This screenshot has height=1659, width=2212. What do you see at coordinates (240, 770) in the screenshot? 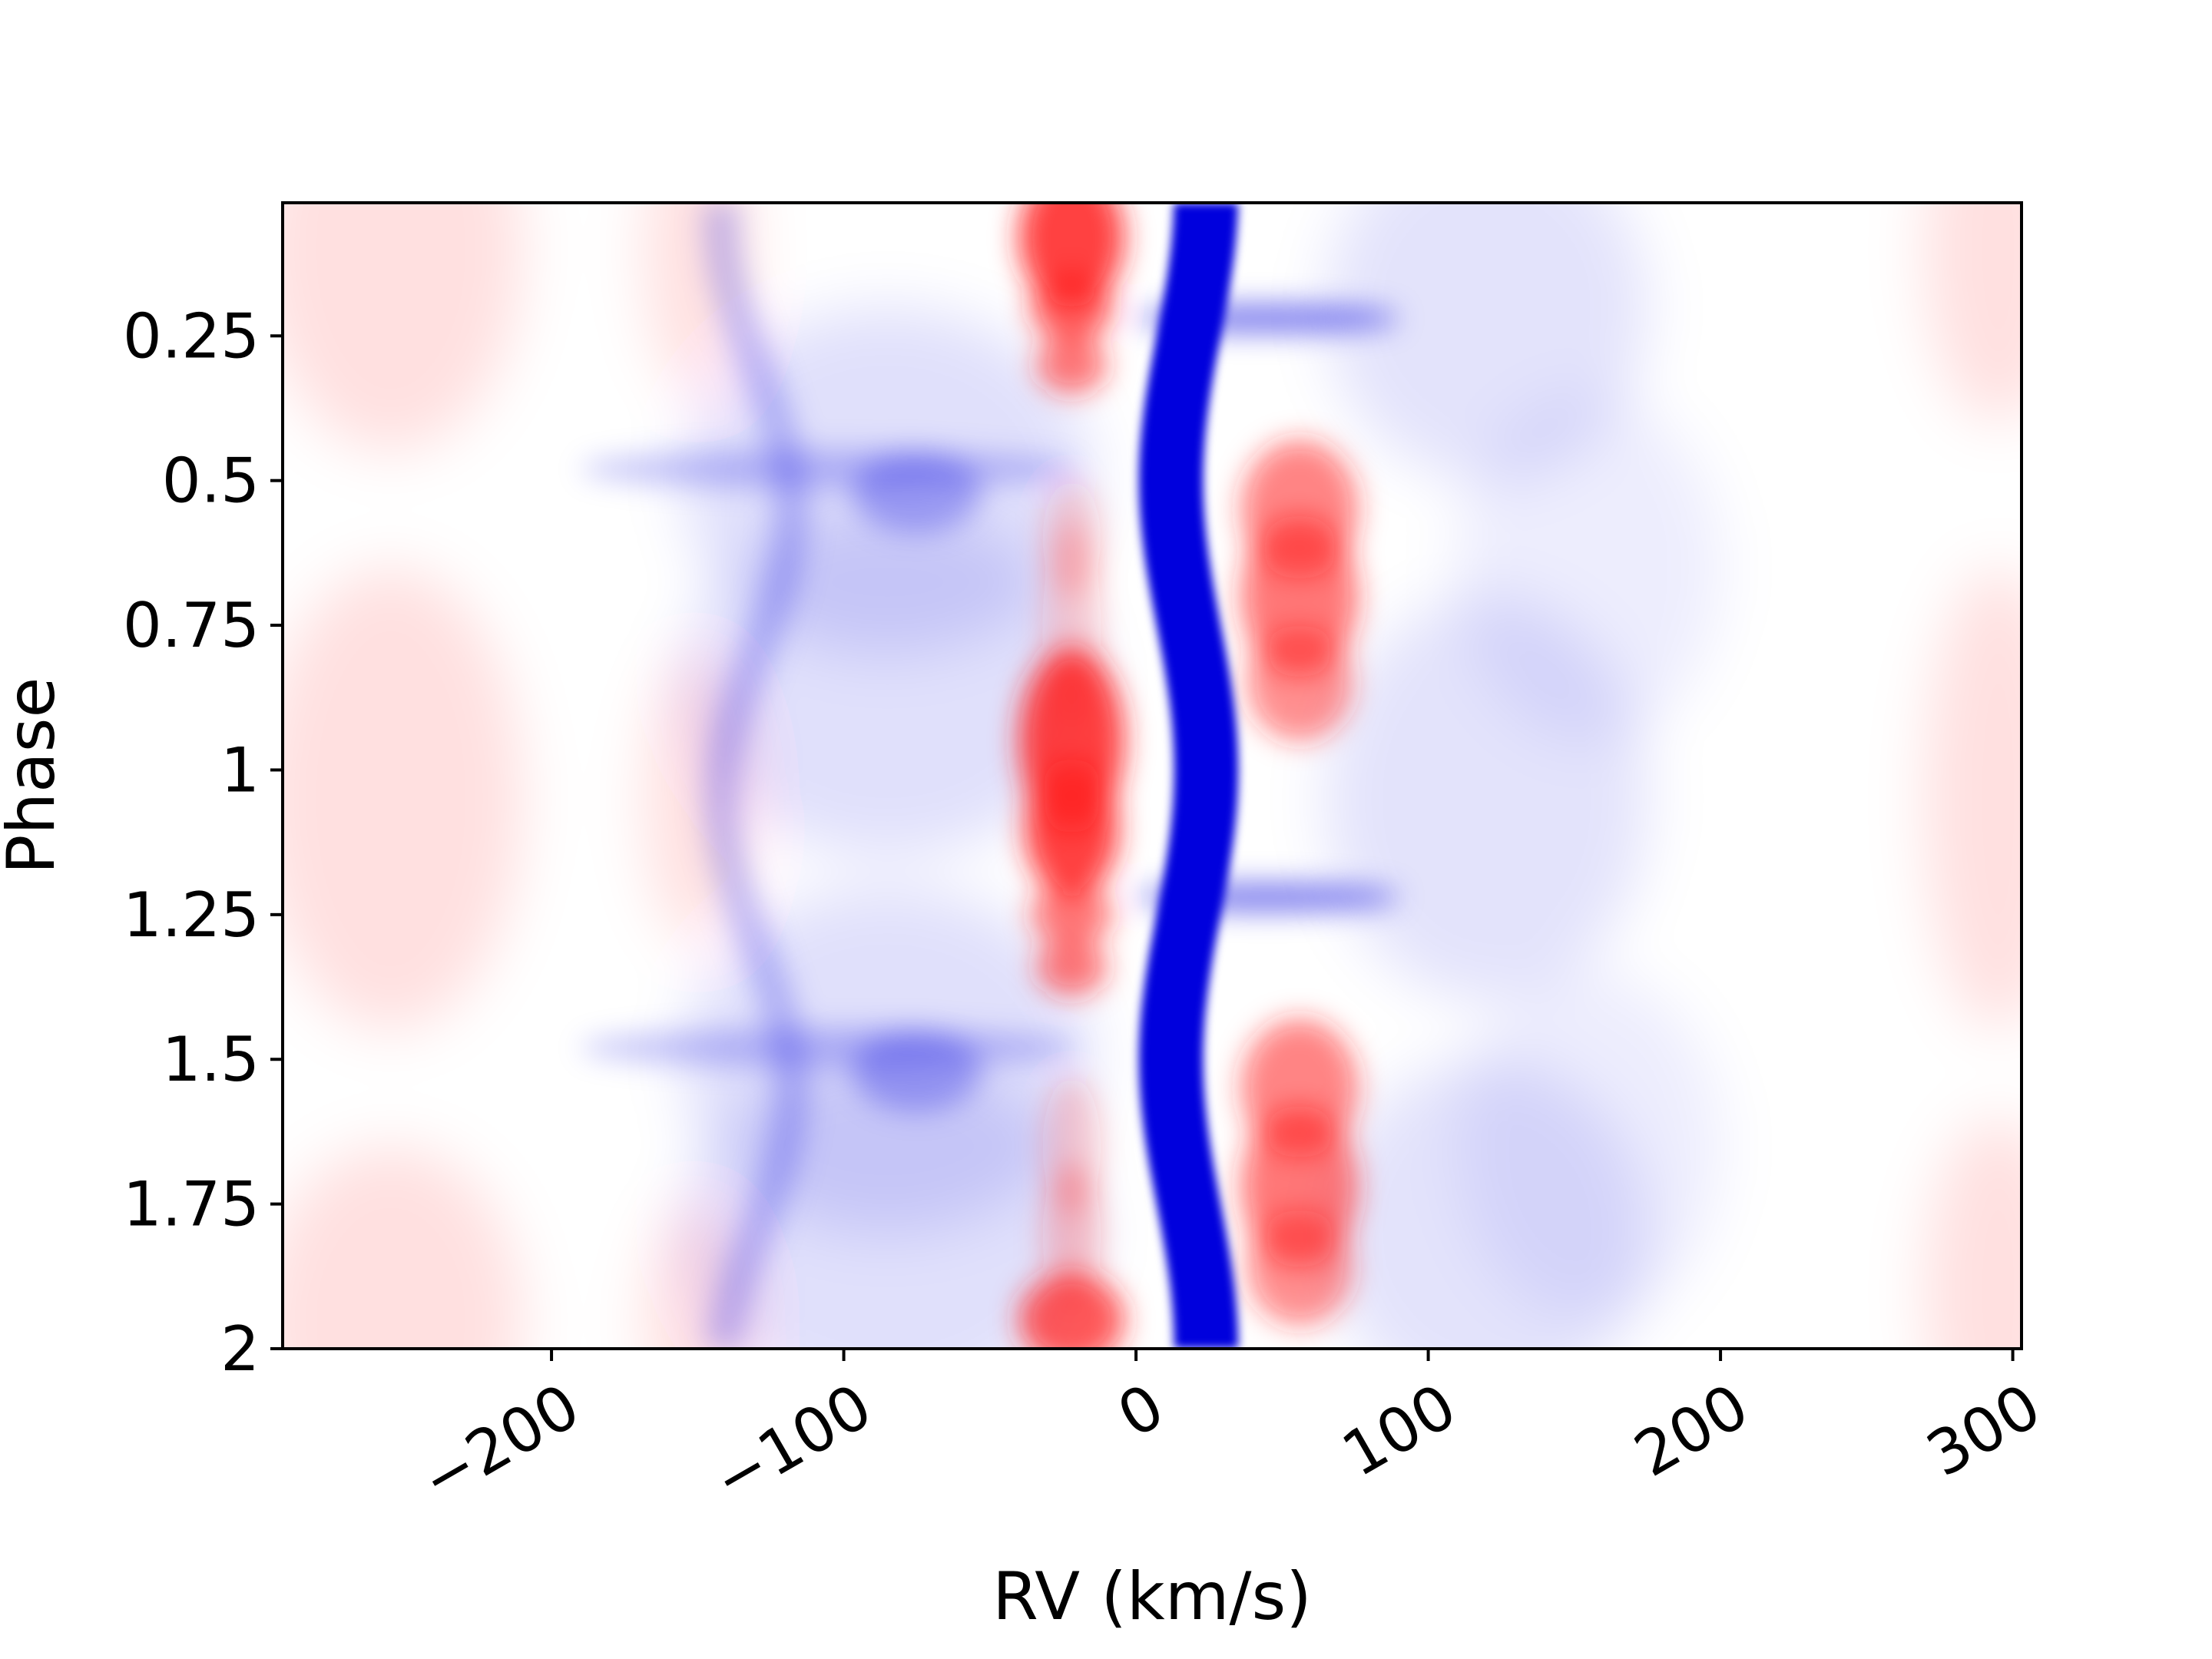
I see `y-tick-label: 1` at bounding box center [240, 770].